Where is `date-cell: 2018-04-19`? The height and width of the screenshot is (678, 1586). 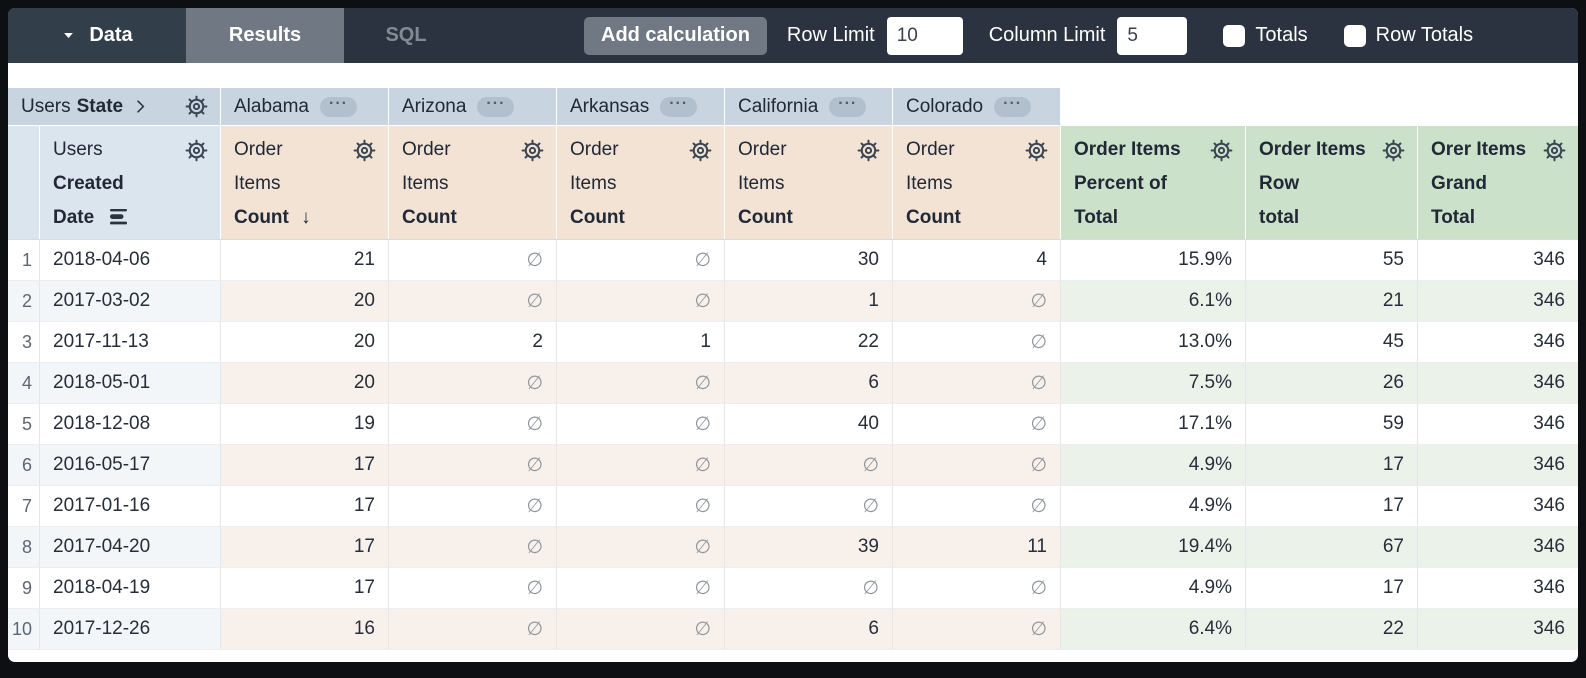
date-cell: 2018-04-19 is located at coordinates (130, 588).